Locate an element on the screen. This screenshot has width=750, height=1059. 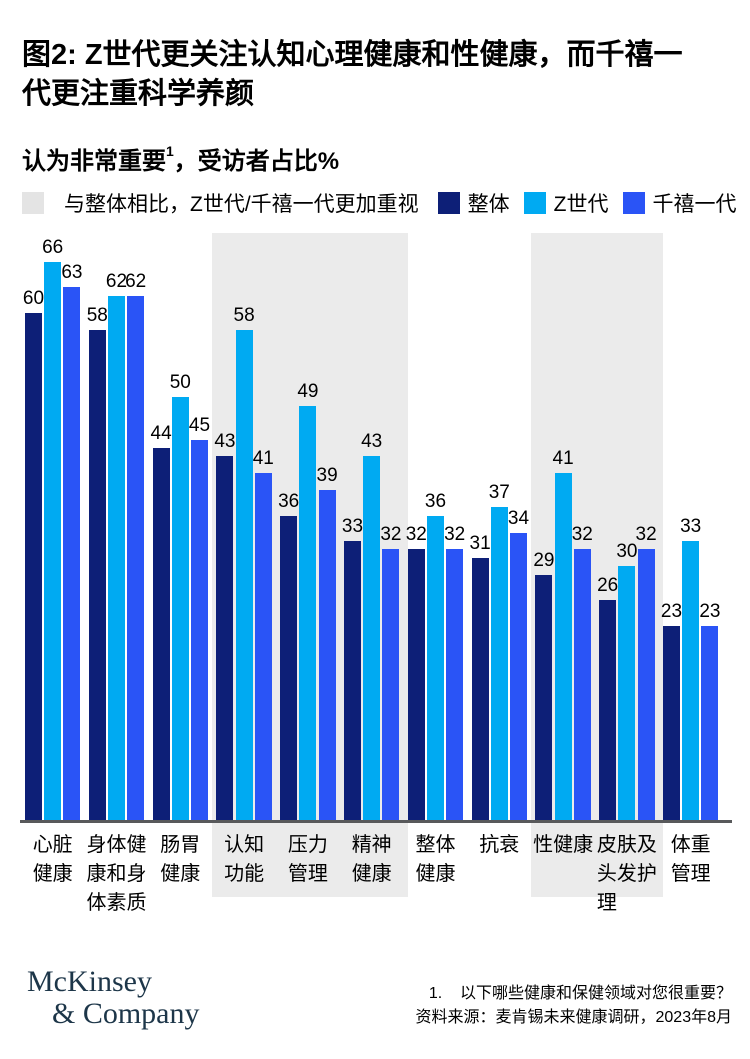
bar-s0-g8 is located at coordinates (544, 697).